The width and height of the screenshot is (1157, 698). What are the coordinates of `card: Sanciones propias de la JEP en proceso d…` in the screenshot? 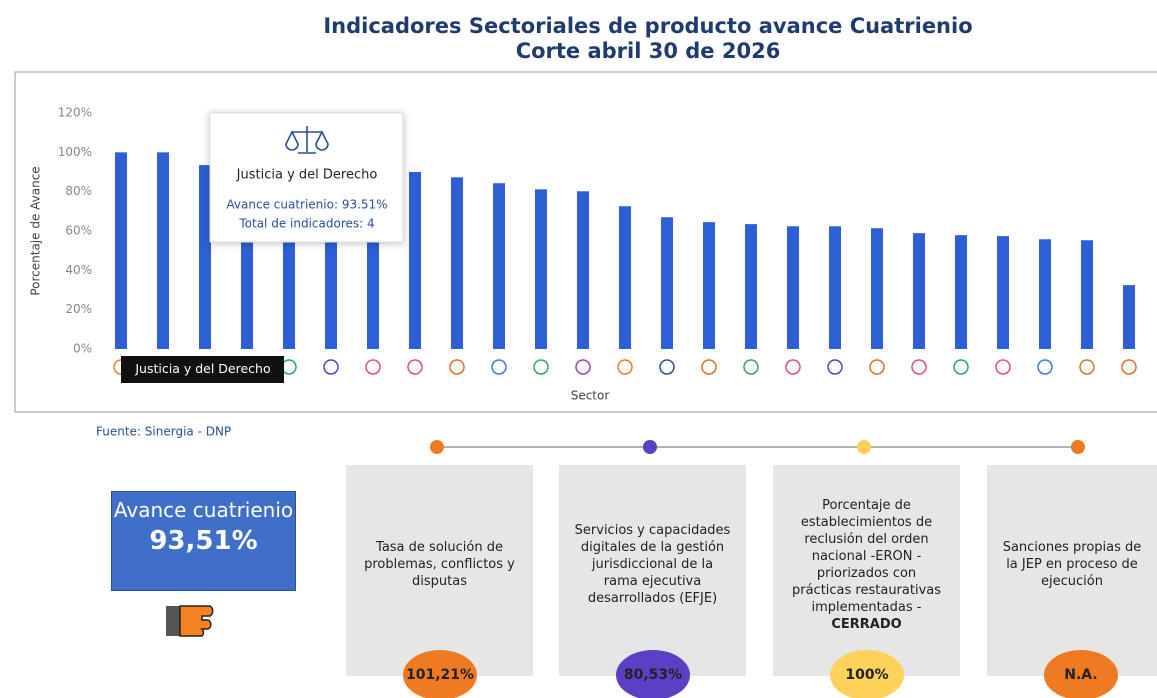 It's located at (1072, 570).